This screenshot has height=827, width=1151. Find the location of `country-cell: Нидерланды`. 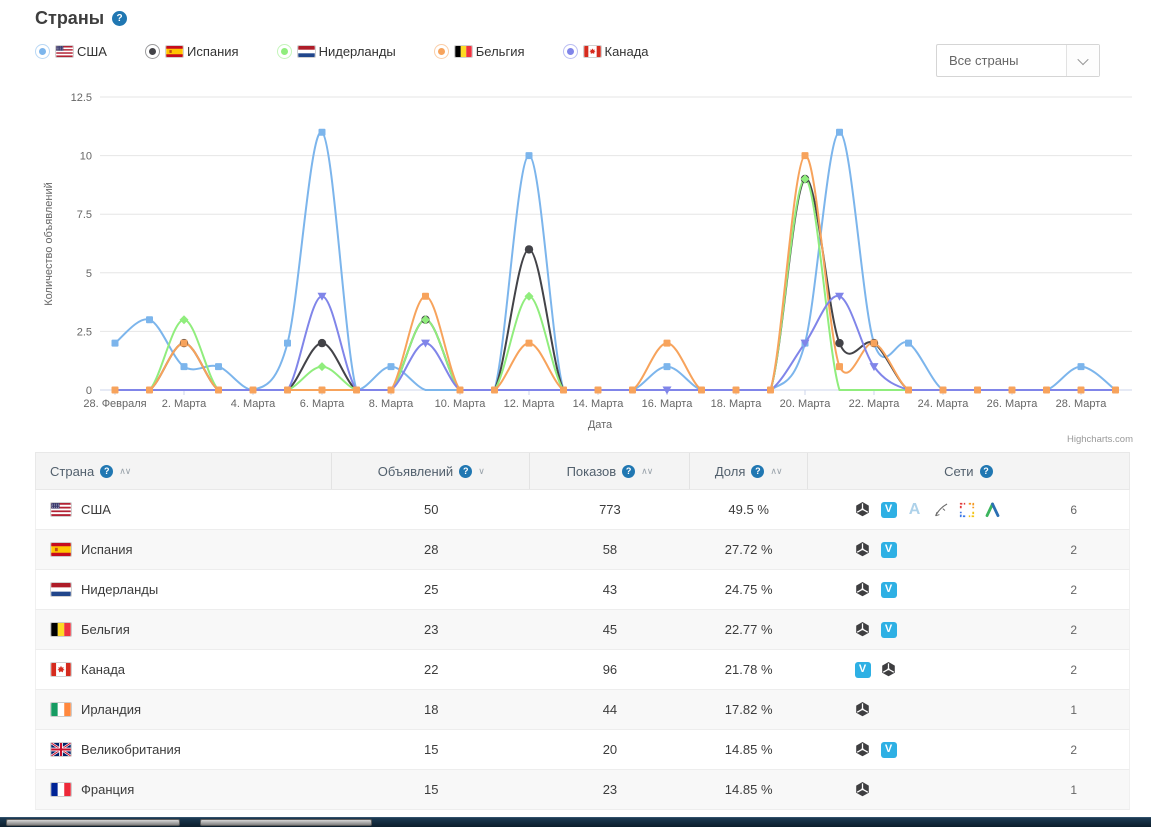

country-cell: Нидерланды is located at coordinates (184, 589).